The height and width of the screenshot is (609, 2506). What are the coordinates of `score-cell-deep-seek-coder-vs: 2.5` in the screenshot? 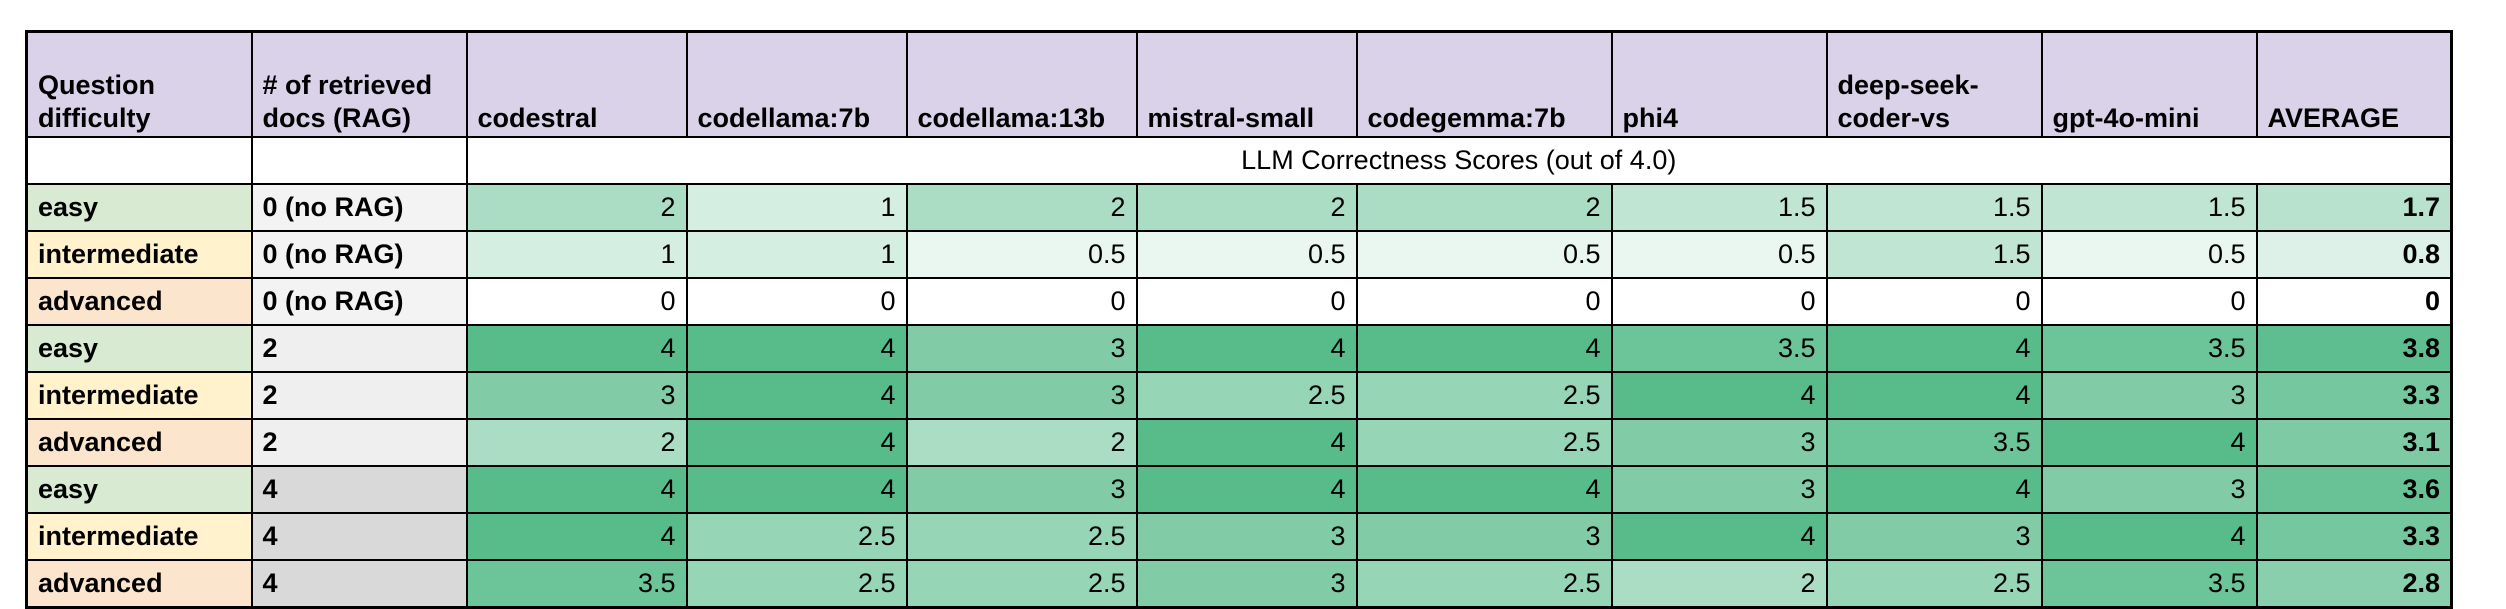 It's located at (1934, 584).